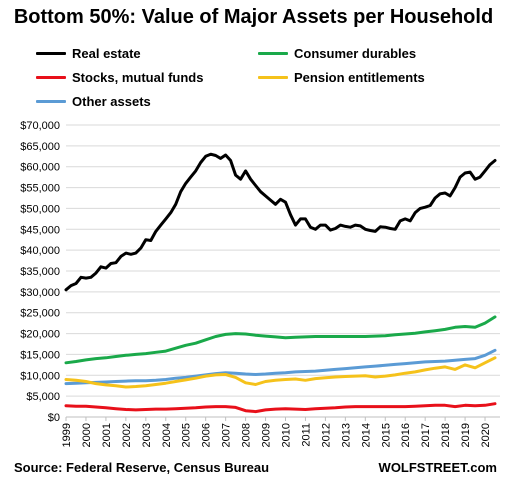  Describe the element at coordinates (280, 408) in the screenshot. I see `series-line-stocks-mutual-funds` at that location.